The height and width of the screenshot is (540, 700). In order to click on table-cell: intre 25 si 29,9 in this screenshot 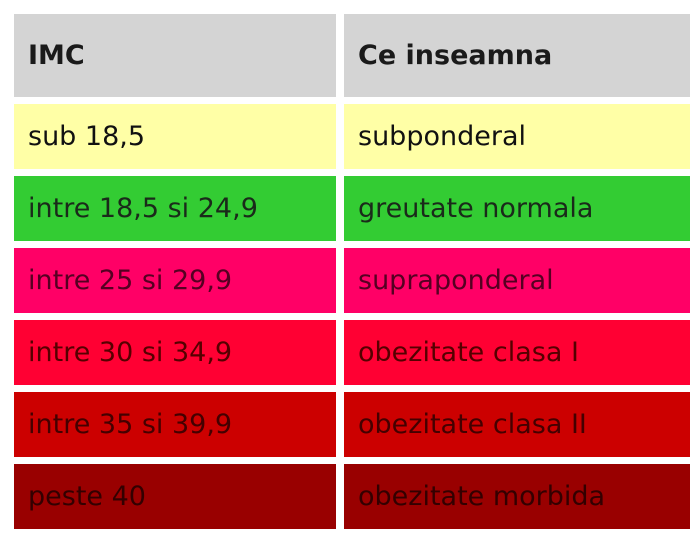, I will do `click(175, 280)`.